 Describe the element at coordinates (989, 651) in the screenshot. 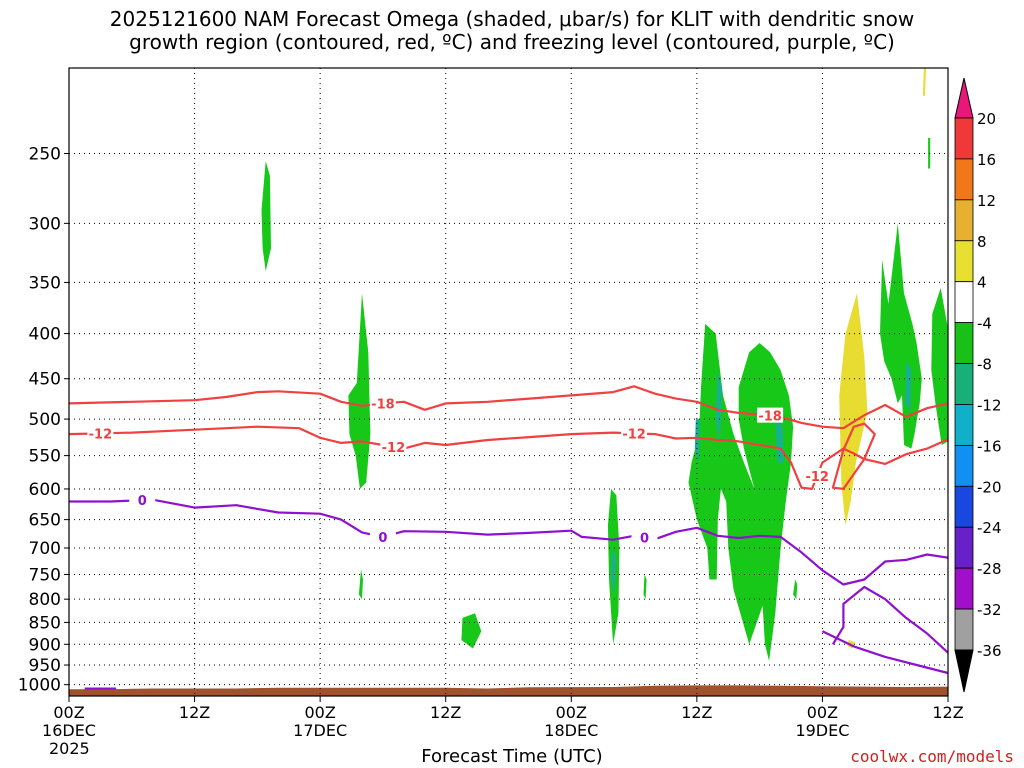

I see `colorbar-label-13: -36` at that location.